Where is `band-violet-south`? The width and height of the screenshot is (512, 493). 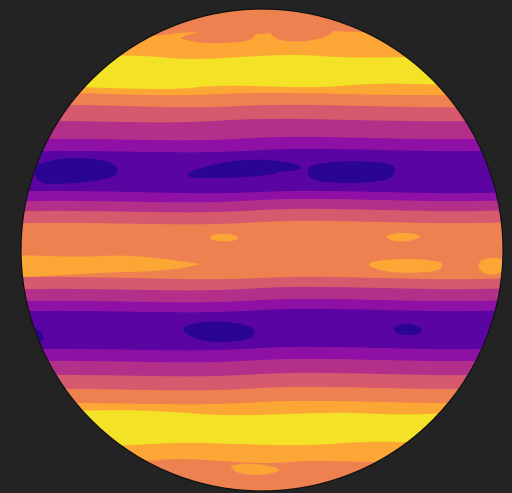 band-violet-south is located at coordinates (262, 332).